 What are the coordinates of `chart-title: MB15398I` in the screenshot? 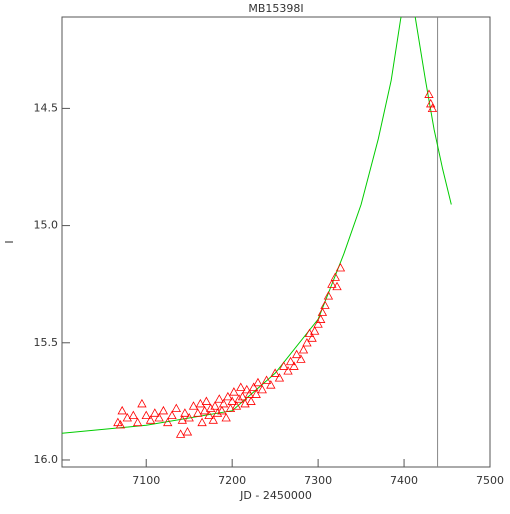 It's located at (275, 8).